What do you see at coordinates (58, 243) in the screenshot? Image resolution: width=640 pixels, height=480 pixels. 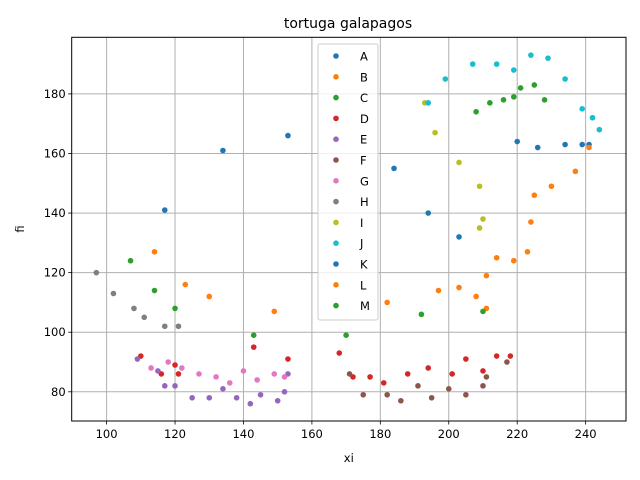 I see `y-axis-ticks: 80 100 120 140 160 180` at bounding box center [58, 243].